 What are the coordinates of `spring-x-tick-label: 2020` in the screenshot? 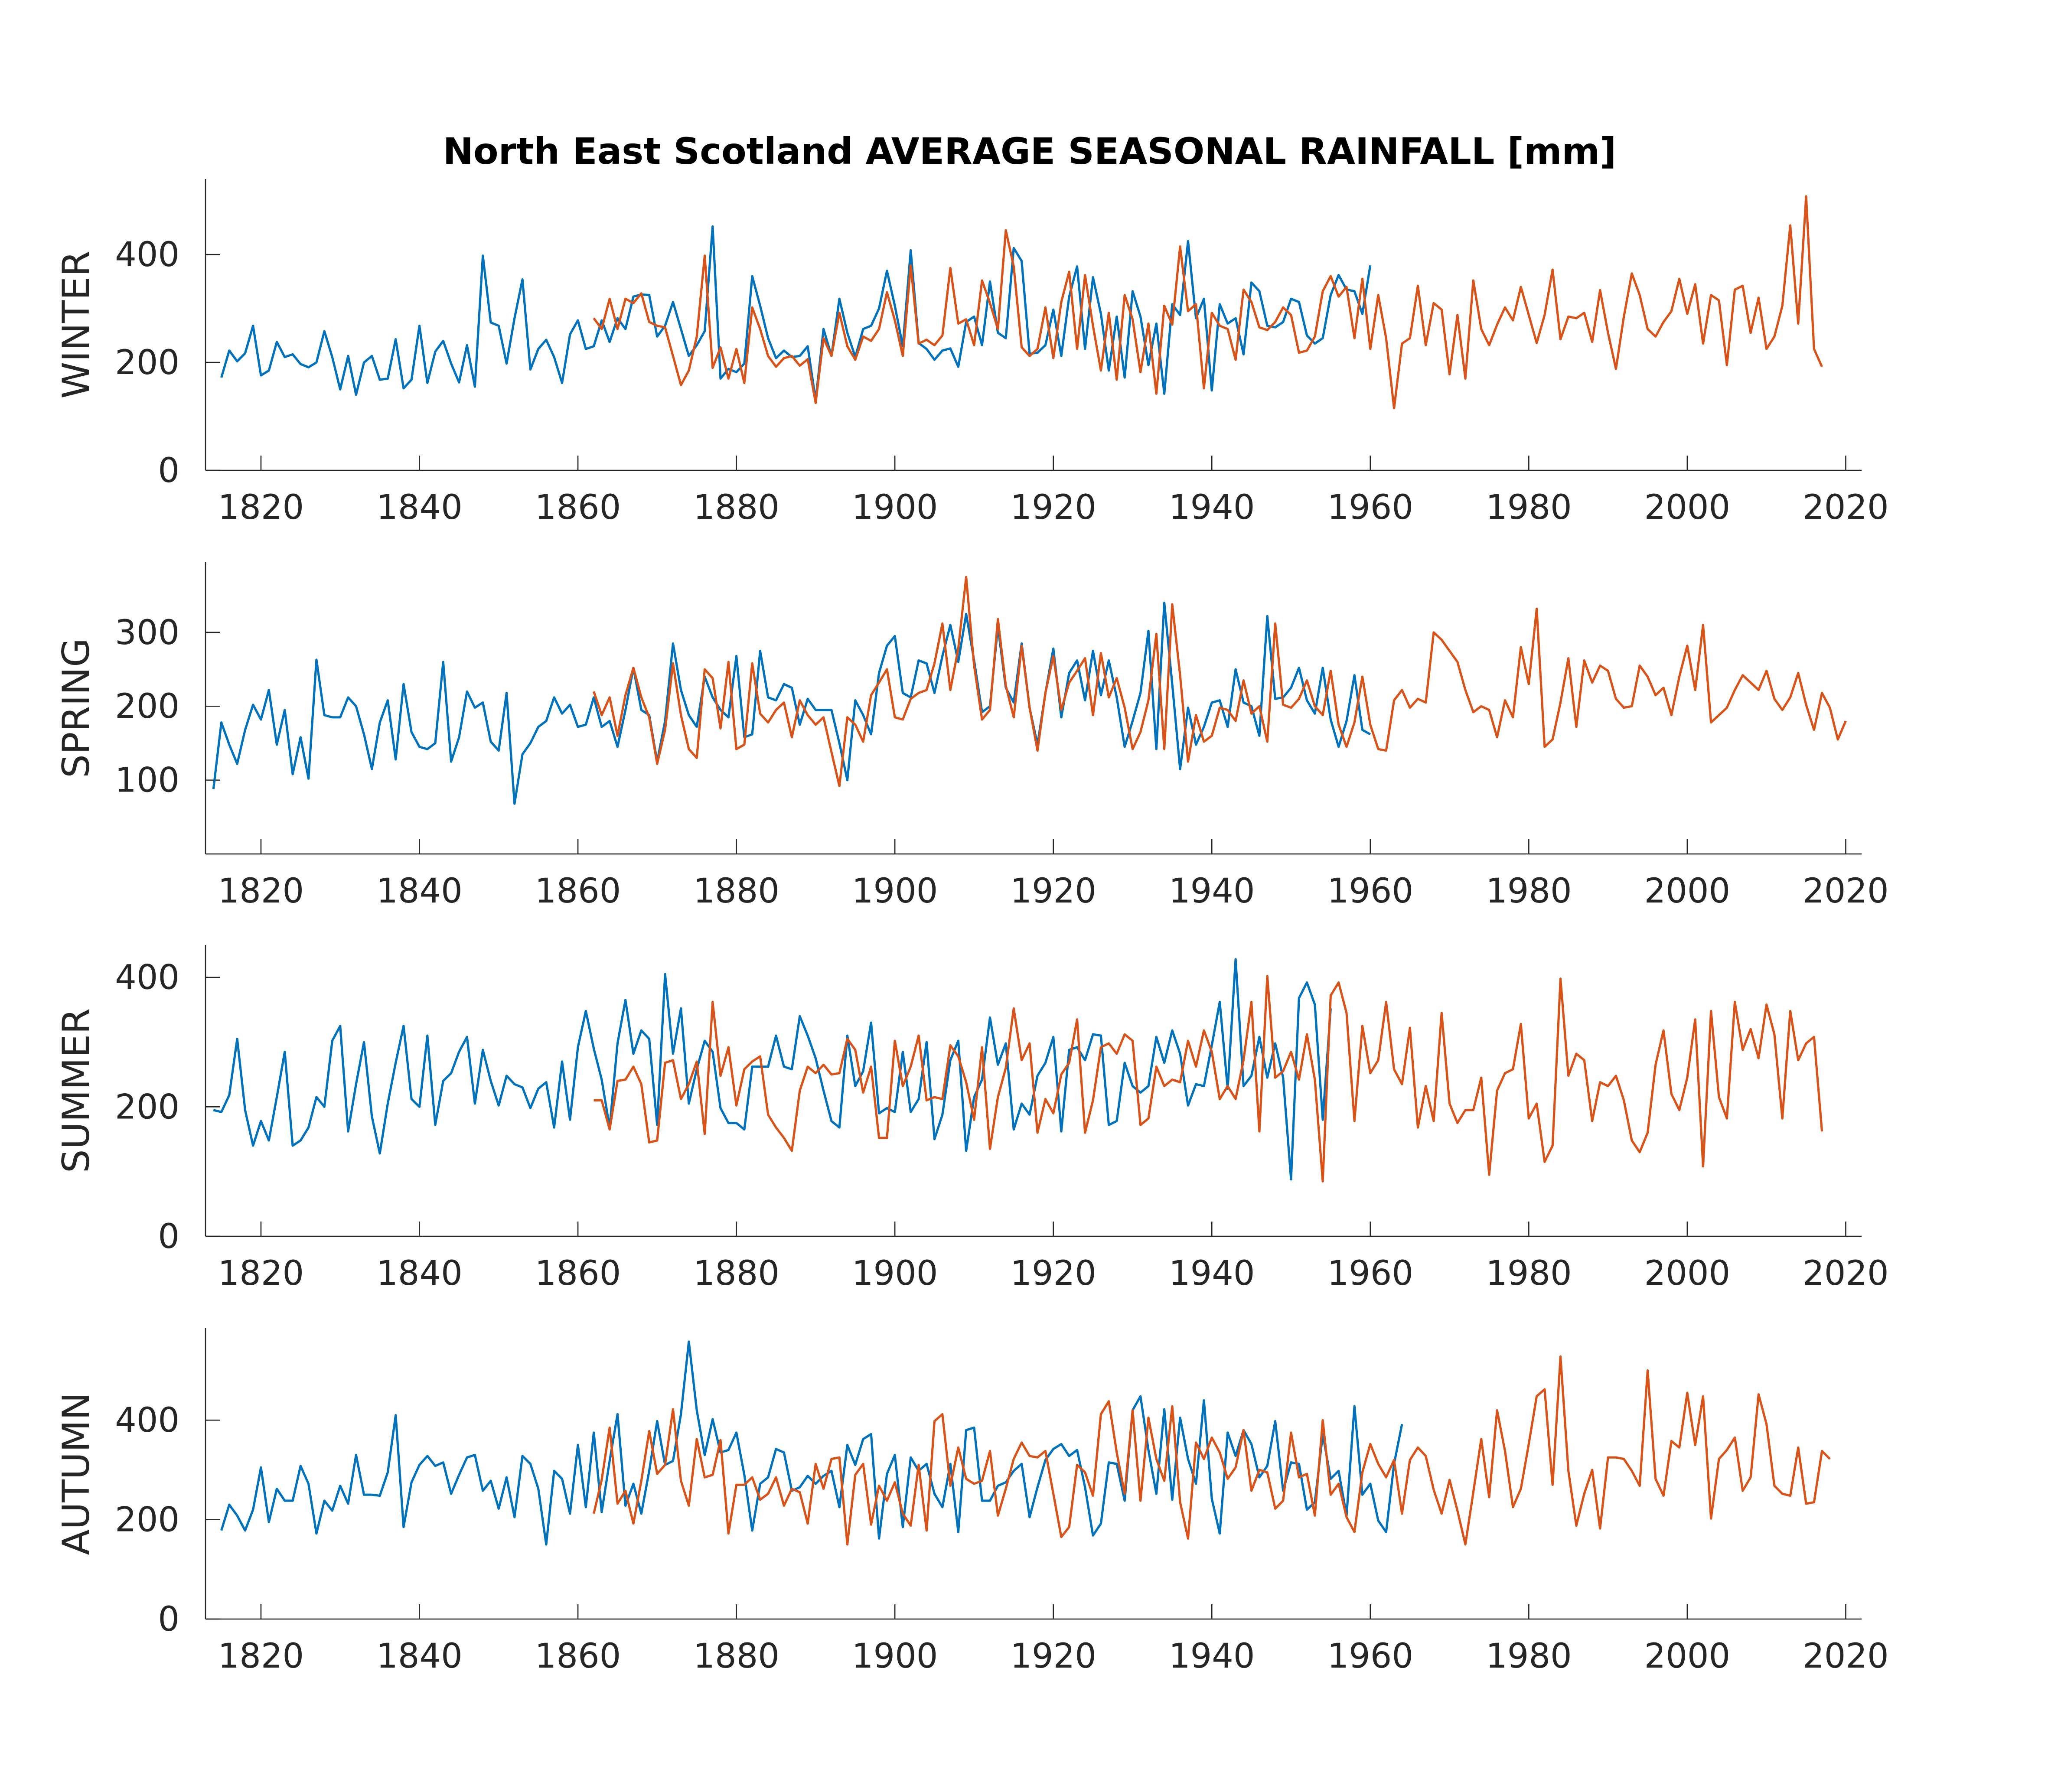 It's located at (1846, 891).